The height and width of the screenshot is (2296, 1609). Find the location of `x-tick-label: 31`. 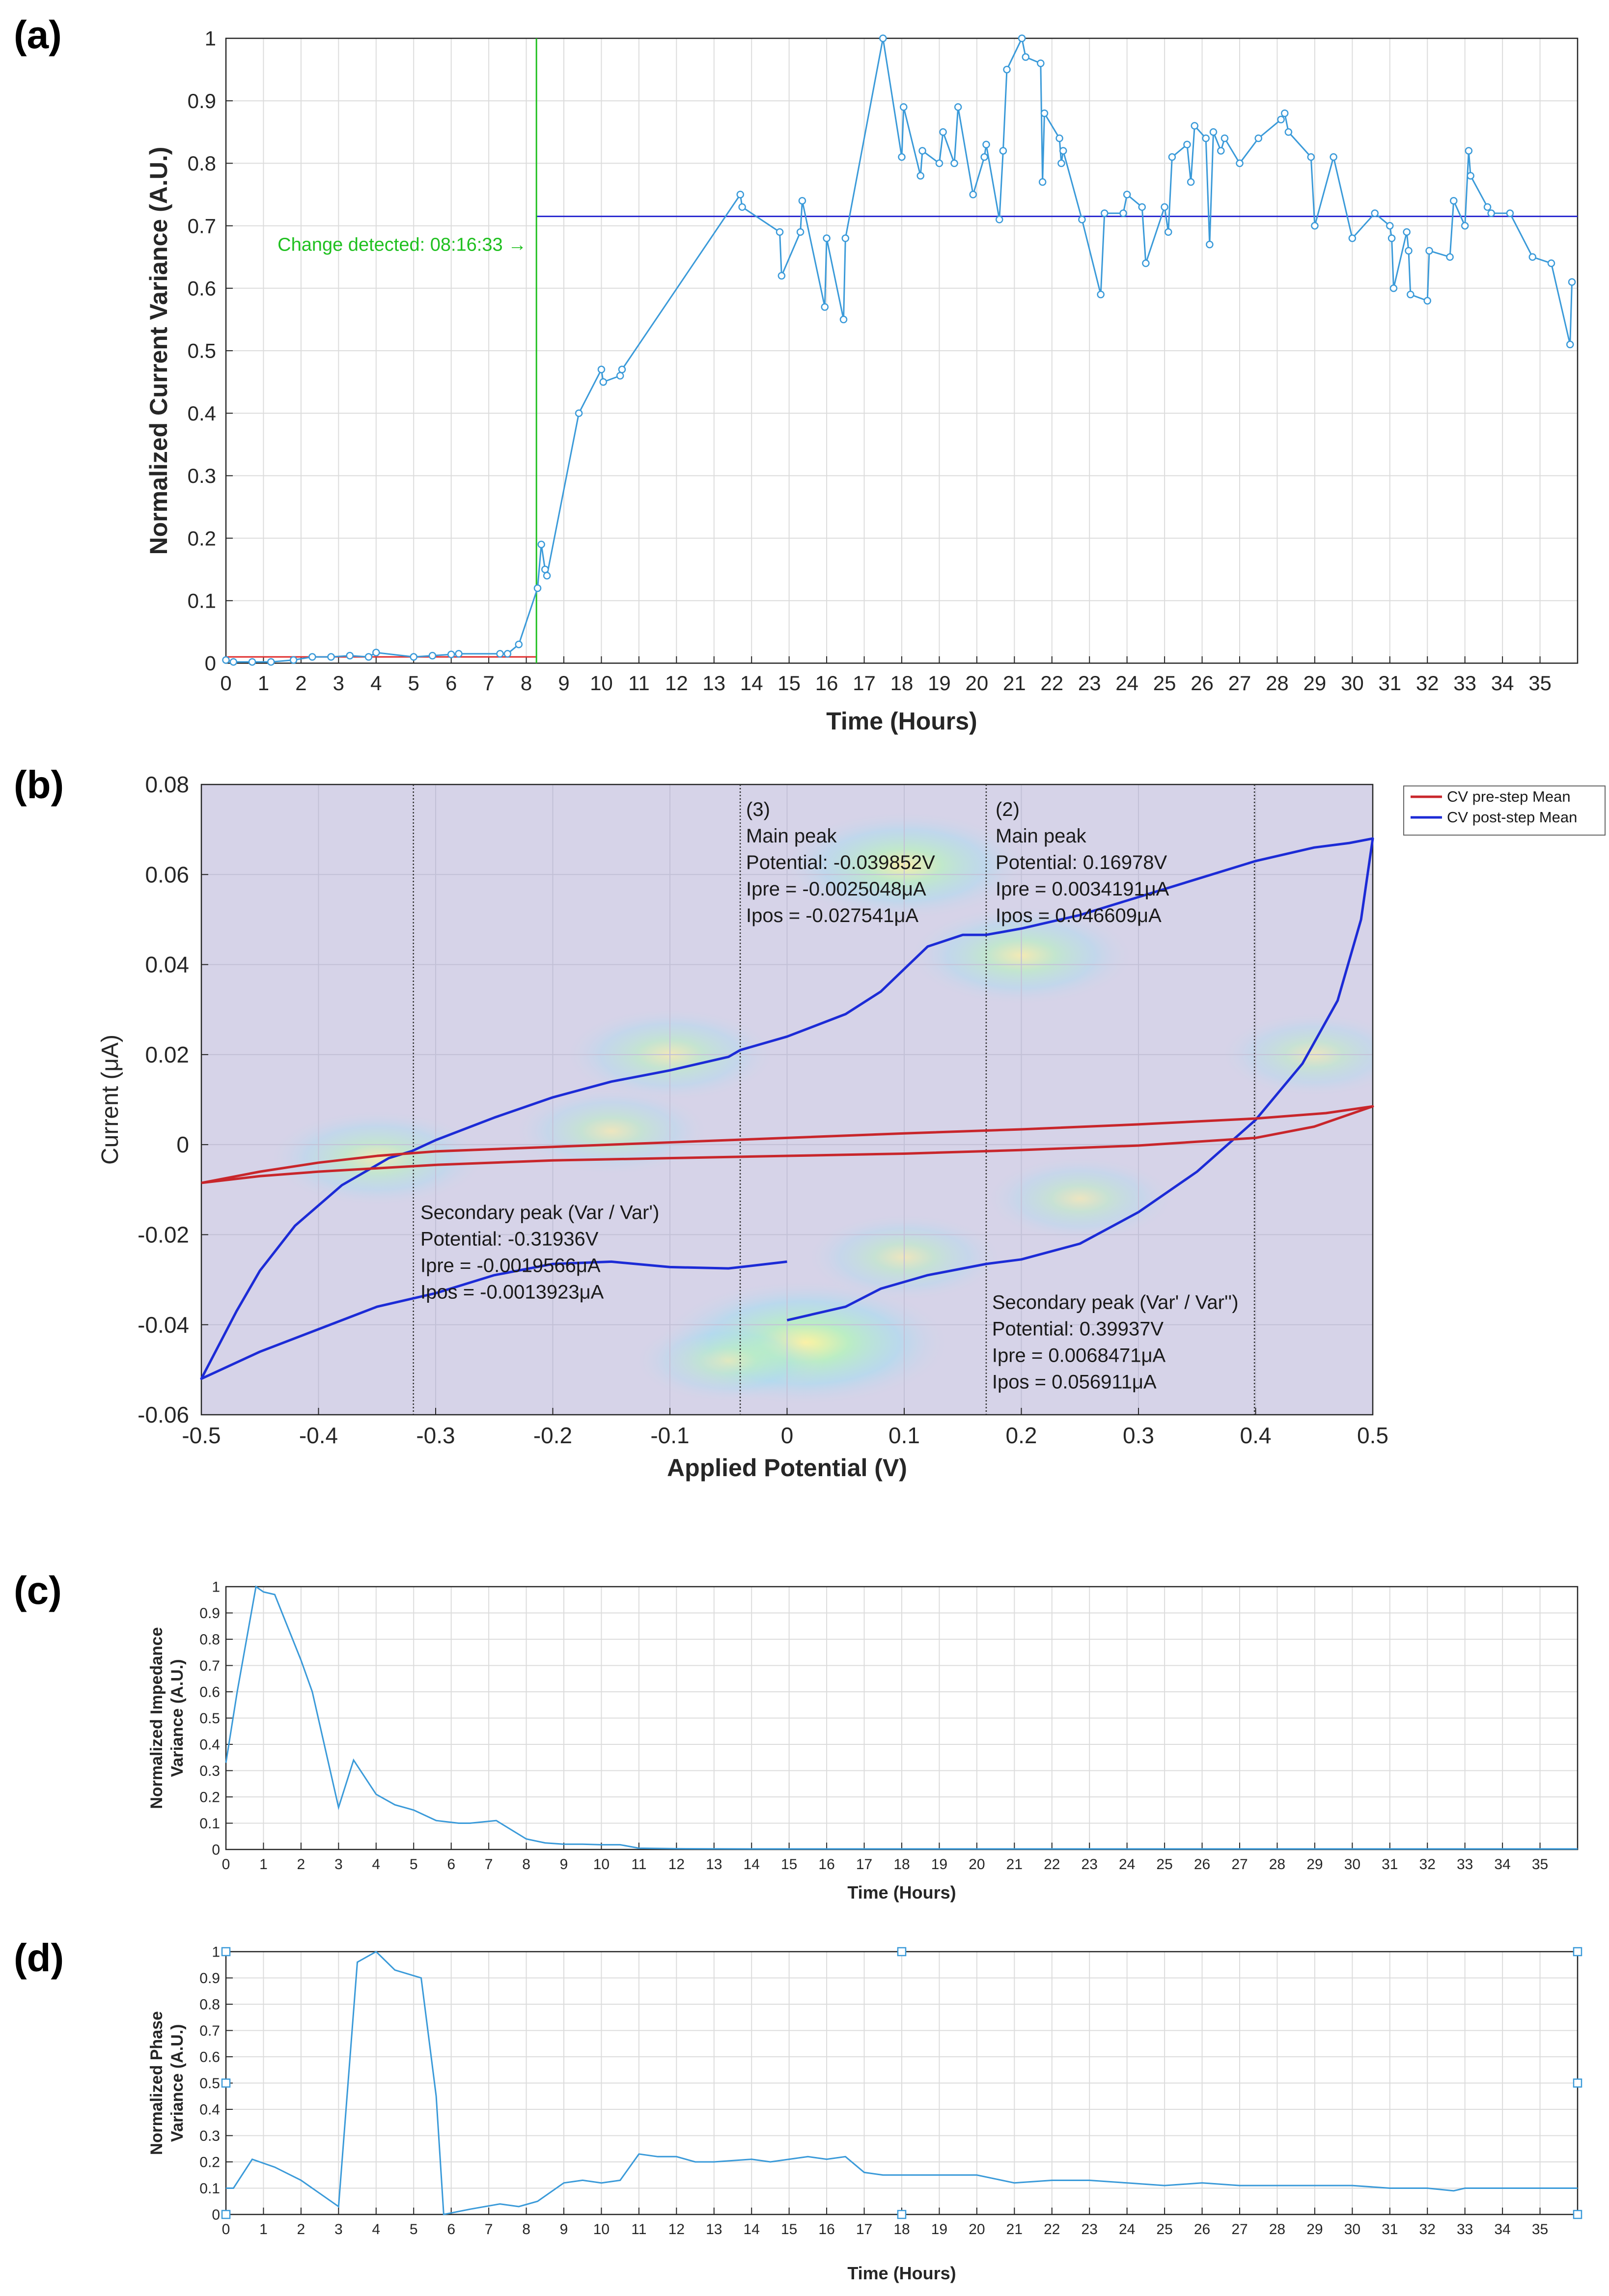

x-tick-label: 31 is located at coordinates (1390, 2229).